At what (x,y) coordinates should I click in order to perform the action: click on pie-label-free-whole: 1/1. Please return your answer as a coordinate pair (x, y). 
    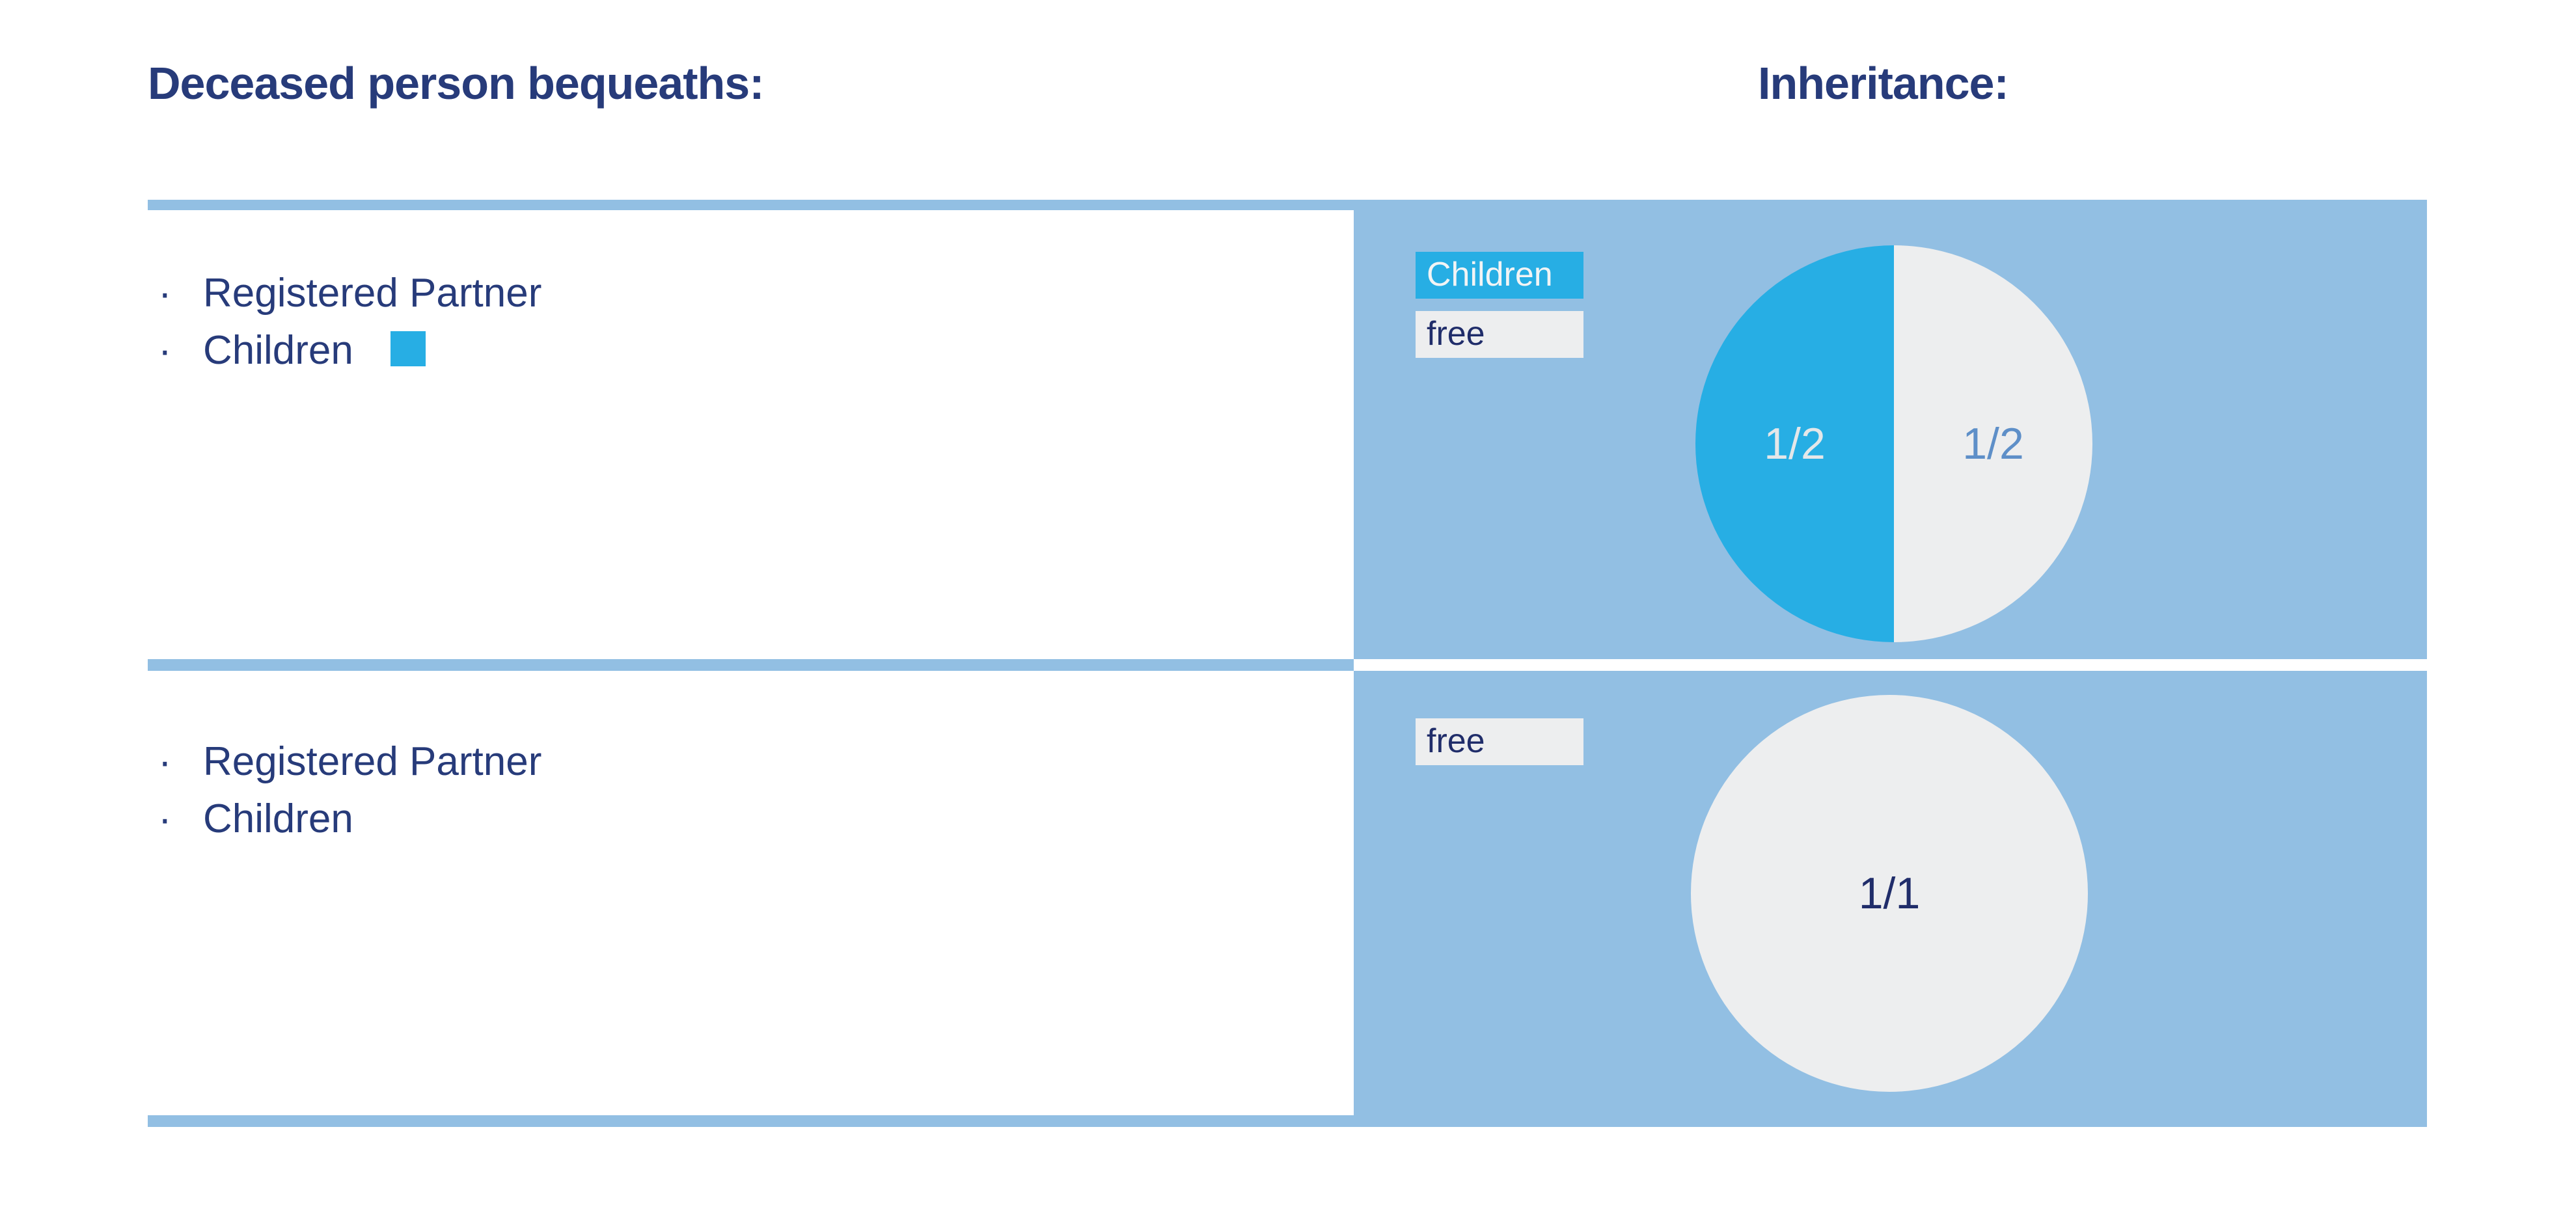
    Looking at the image, I should click on (1889, 893).